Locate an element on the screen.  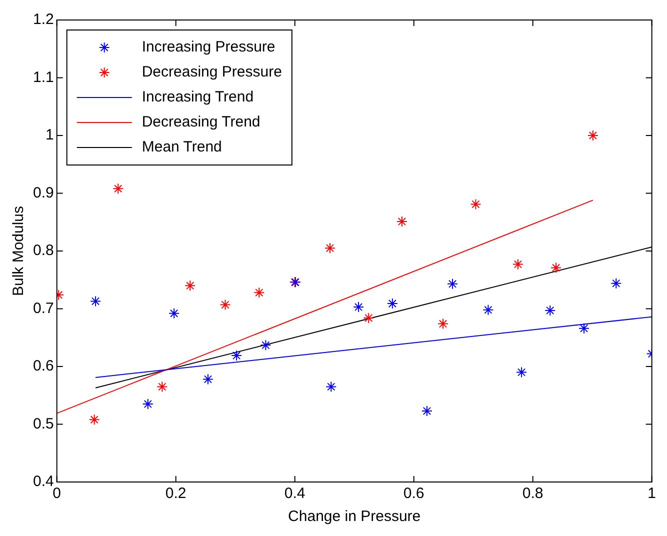
y-tick-label: 0.9 is located at coordinates (43, 193).